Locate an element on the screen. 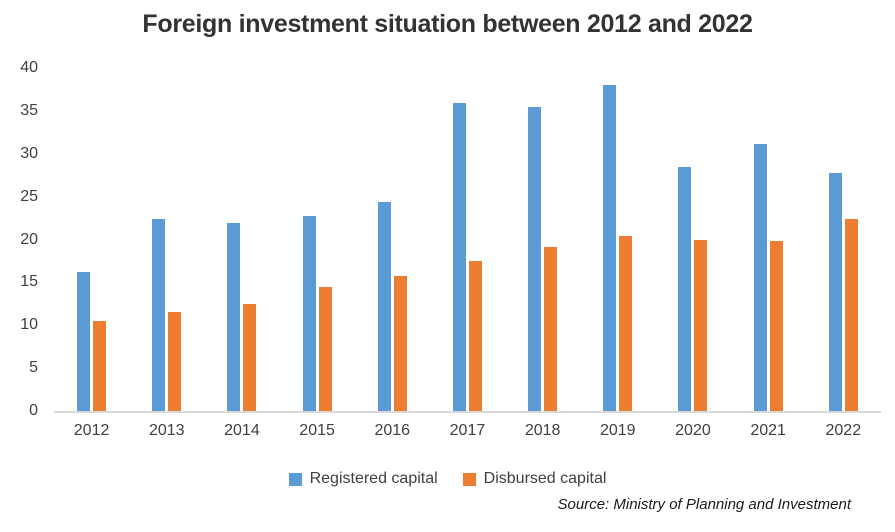 This screenshot has height=532, width=895. bar-group-2013 is located at coordinates (167, 239).